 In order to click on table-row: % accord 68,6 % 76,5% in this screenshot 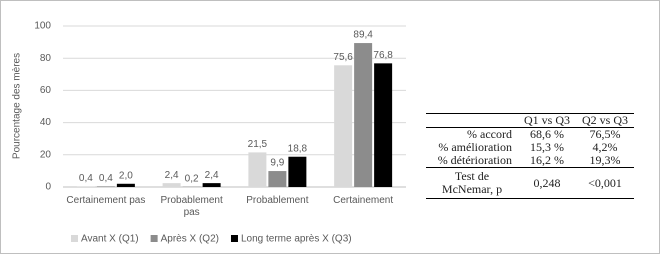, I will do `click(530, 135)`.